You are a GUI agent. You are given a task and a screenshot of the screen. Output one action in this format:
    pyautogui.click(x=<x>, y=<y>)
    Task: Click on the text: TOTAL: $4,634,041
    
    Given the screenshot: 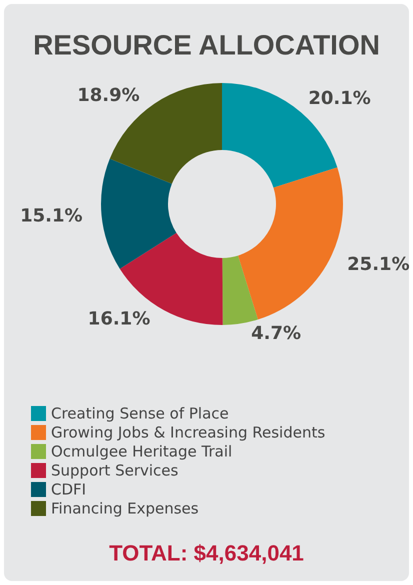 What is the action you would take?
    pyautogui.click(x=206, y=553)
    